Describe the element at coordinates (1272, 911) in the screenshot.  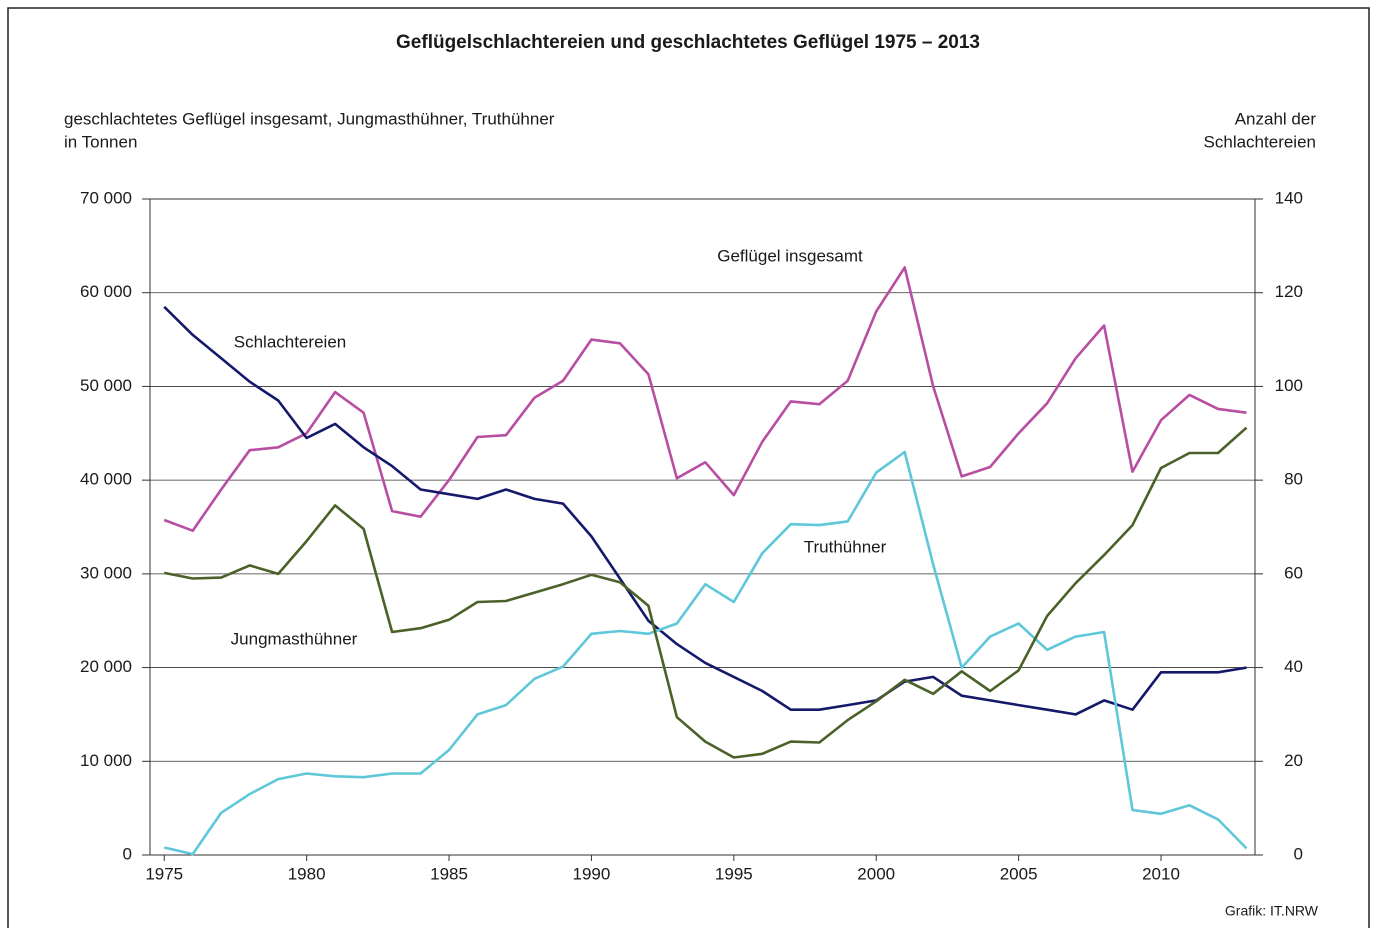
I see `source: Grafik: IT.NRW` at that location.